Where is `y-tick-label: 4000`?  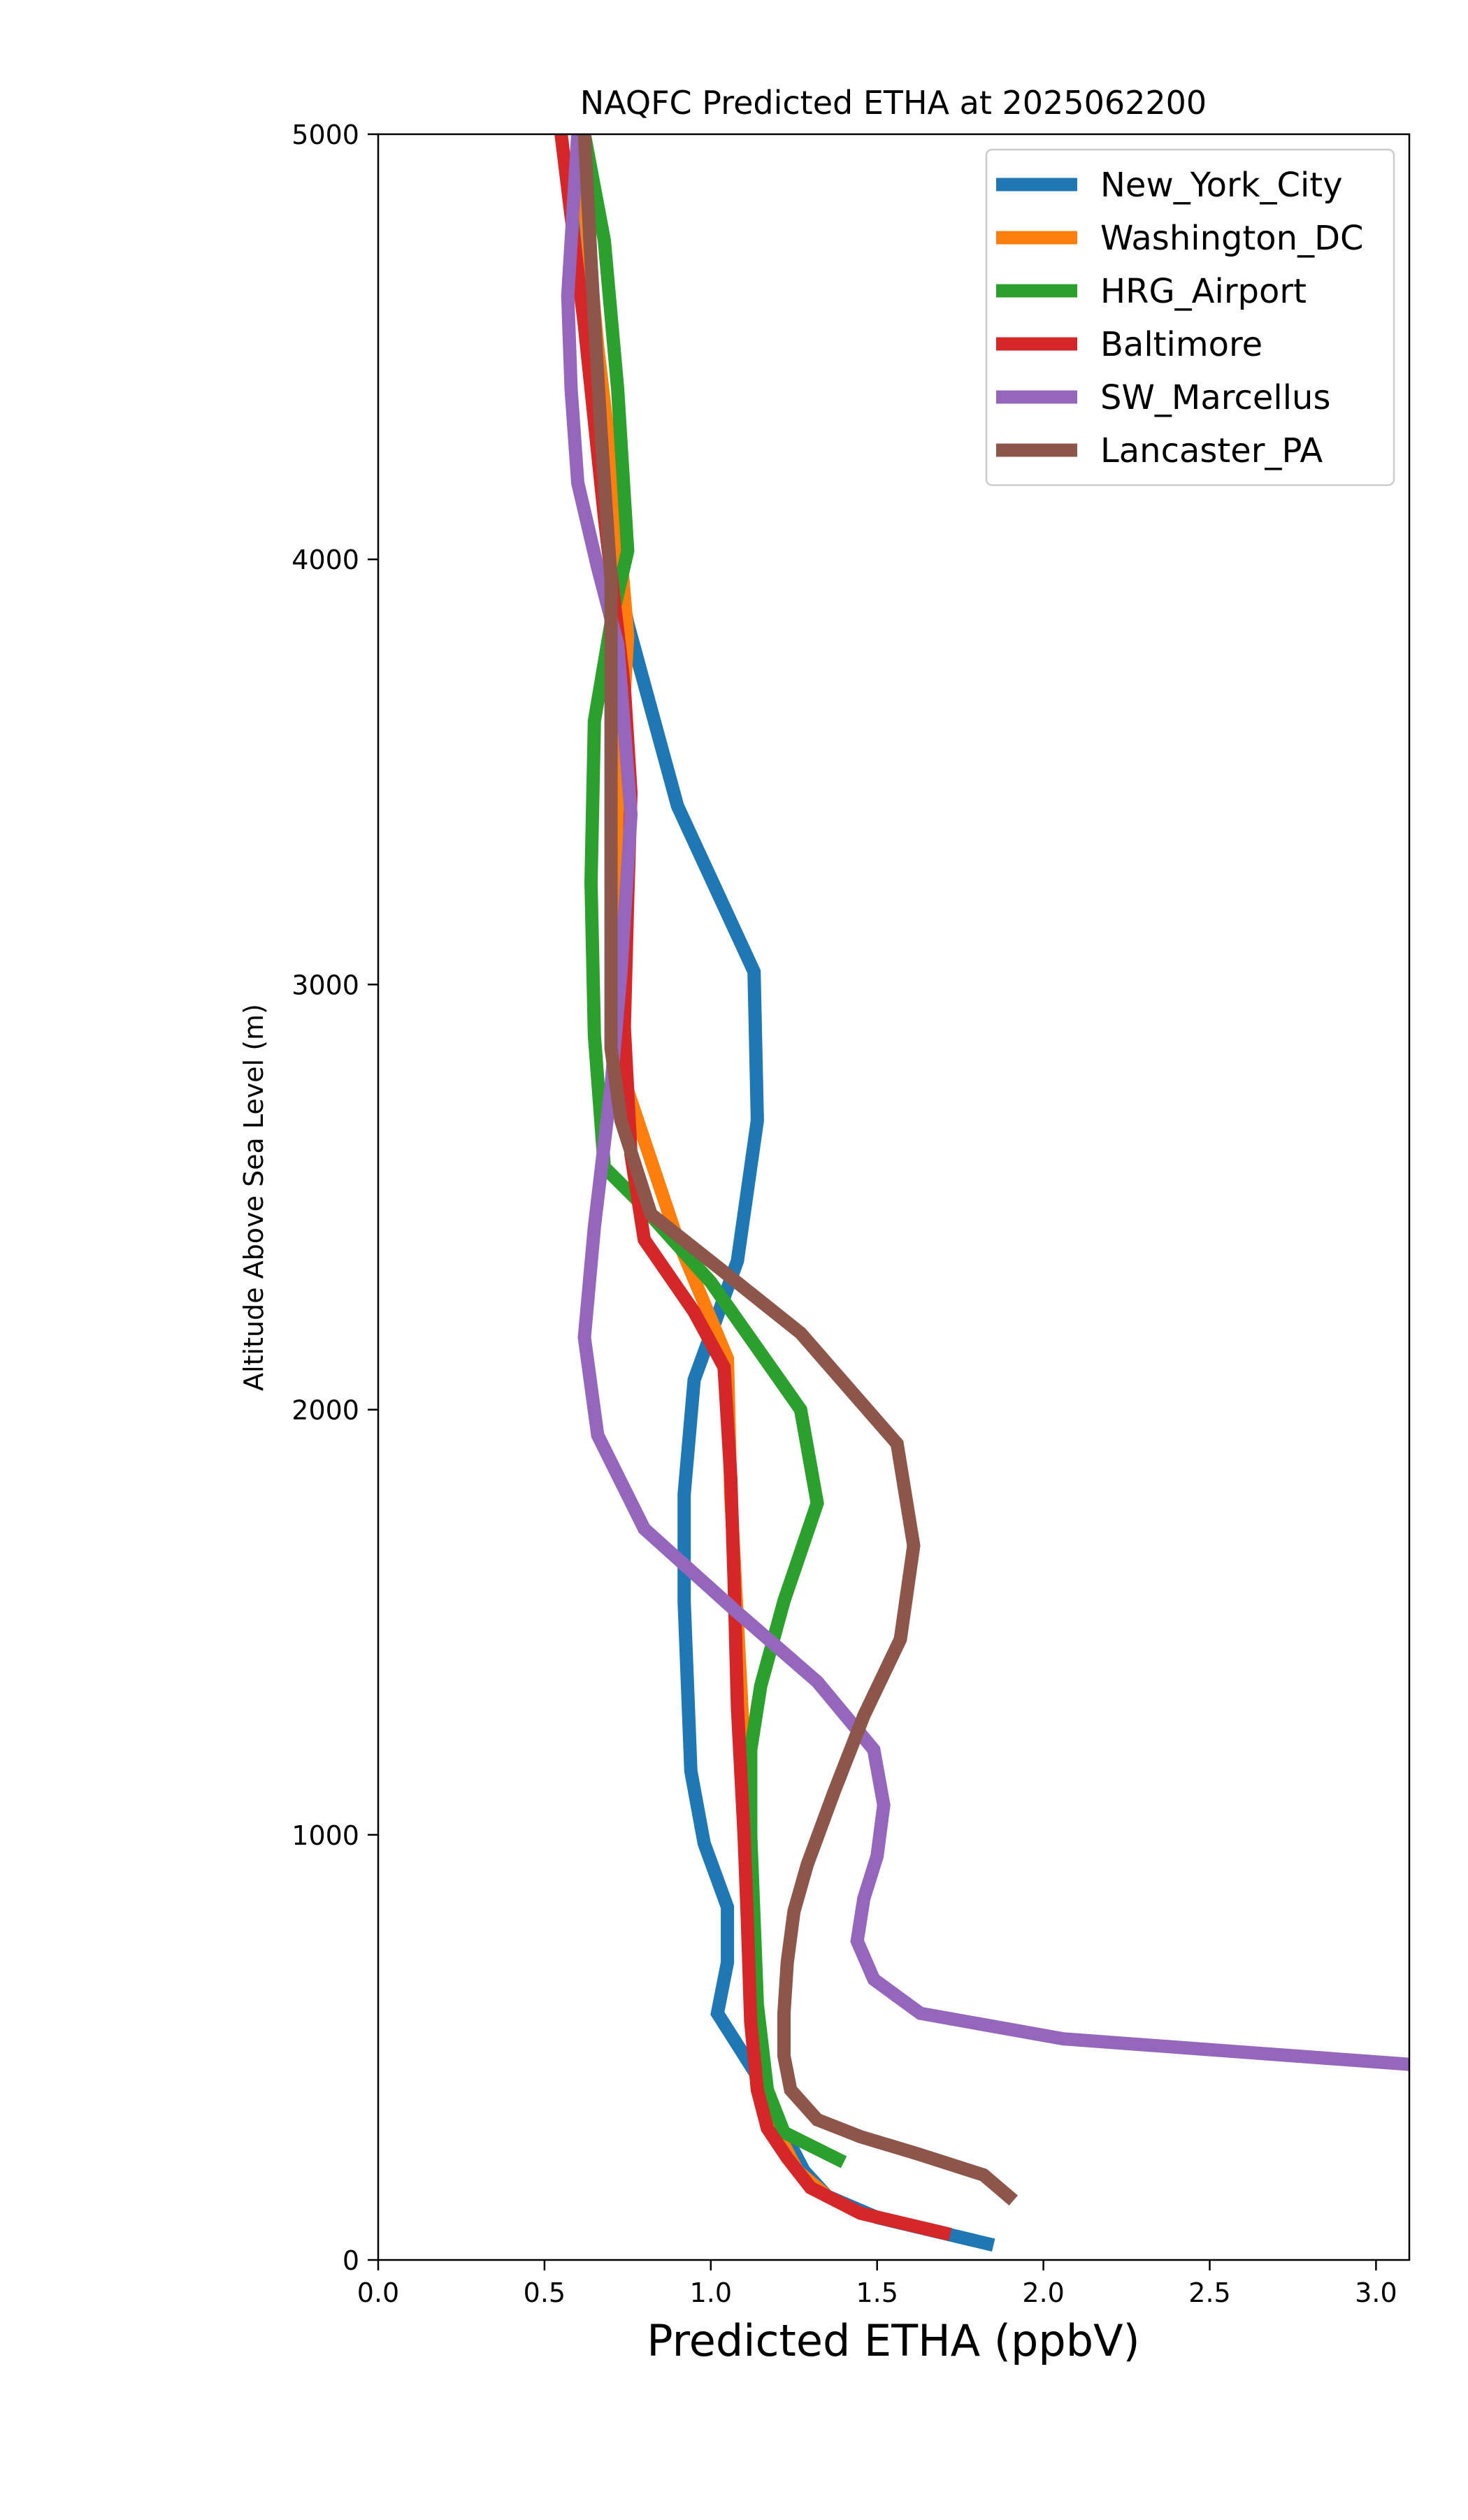 y-tick-label: 4000 is located at coordinates (325, 560).